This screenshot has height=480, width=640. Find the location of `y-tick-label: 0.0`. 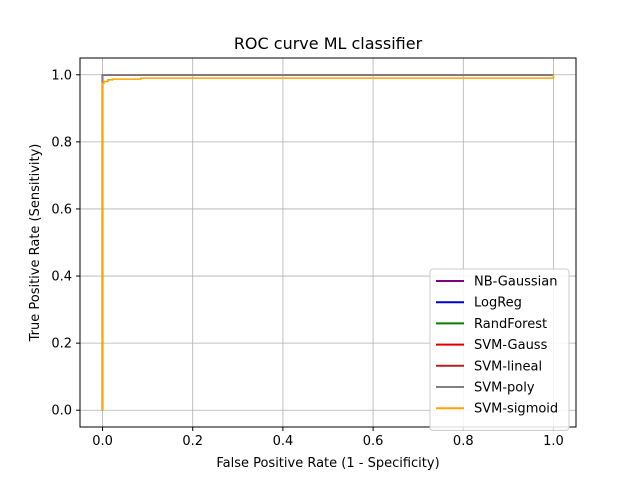

y-tick-label: 0.0 is located at coordinates (61, 411).